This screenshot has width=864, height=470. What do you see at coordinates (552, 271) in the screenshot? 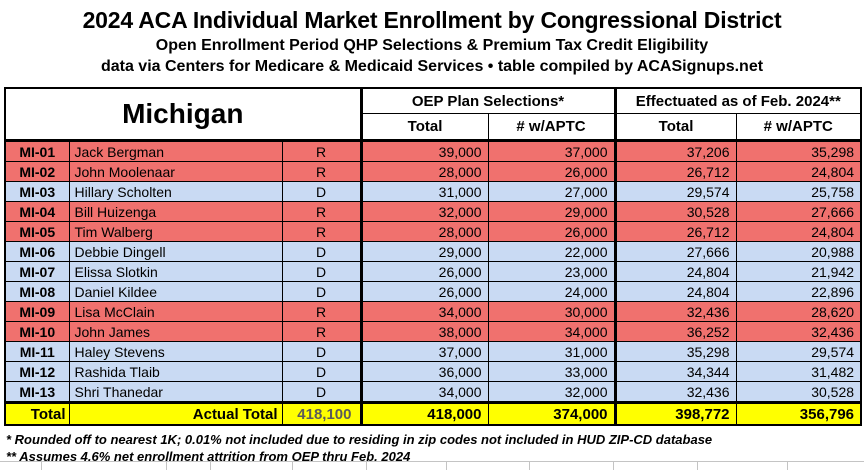
I see `oep-aptc-value: 23,000` at bounding box center [552, 271].